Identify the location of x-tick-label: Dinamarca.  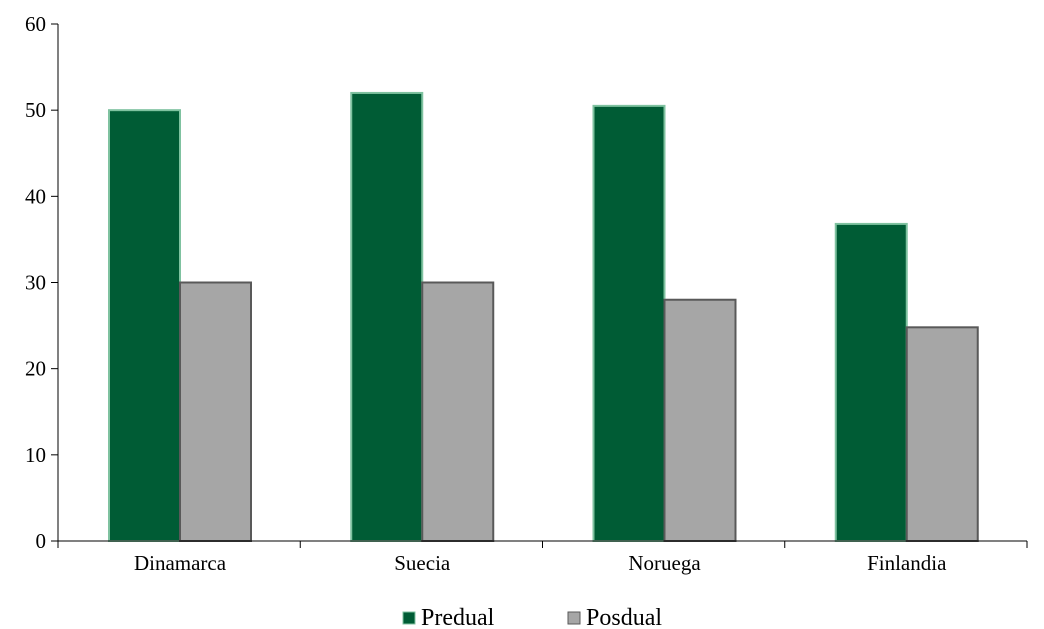
(180, 563).